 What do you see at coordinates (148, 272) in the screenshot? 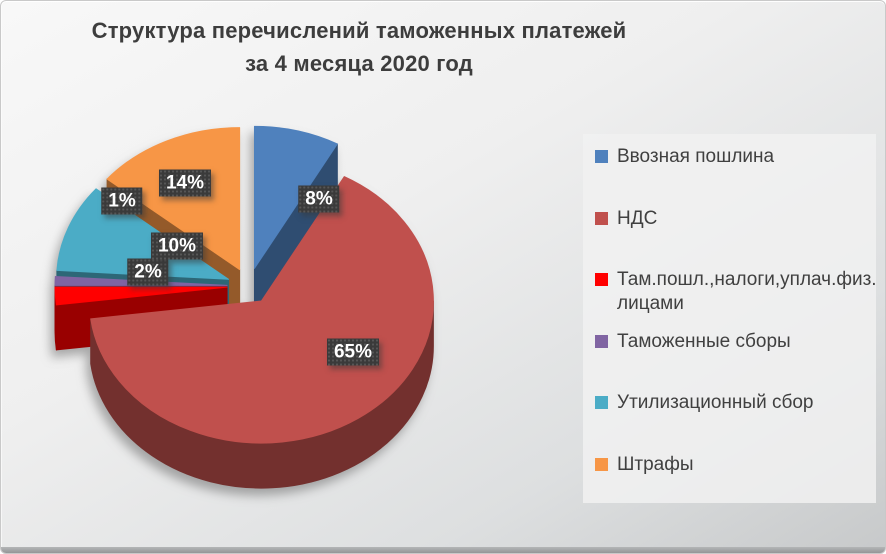
I see `slice-label-2: 2%` at bounding box center [148, 272].